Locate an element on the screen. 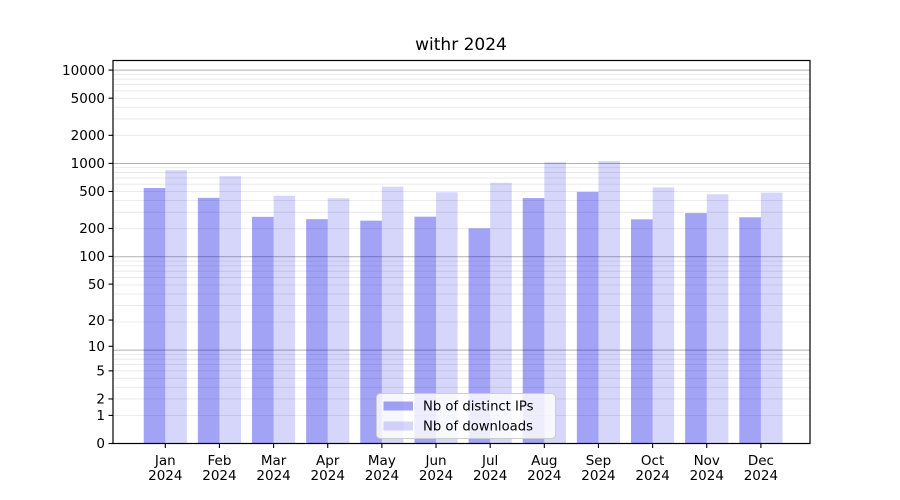  legend: Nb of distinct IPs Nb of downloads is located at coordinates (466, 416).